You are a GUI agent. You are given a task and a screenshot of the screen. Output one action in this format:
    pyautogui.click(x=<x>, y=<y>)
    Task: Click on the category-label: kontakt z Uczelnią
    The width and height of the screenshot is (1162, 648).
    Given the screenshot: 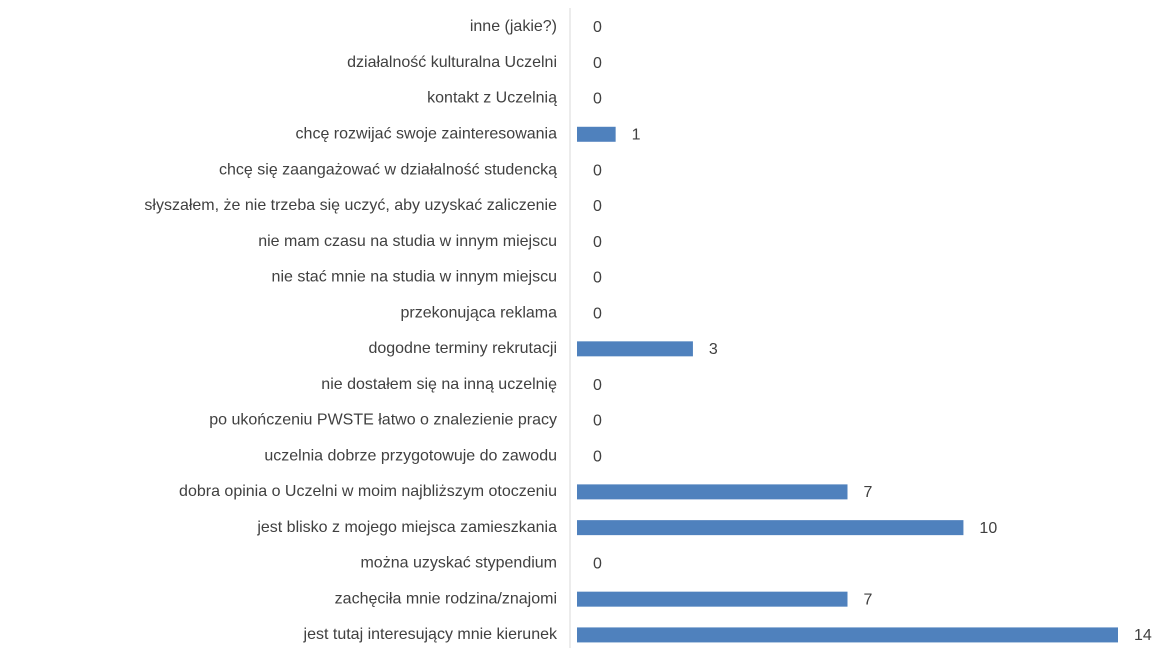 What is the action you would take?
    pyautogui.click(x=492, y=98)
    